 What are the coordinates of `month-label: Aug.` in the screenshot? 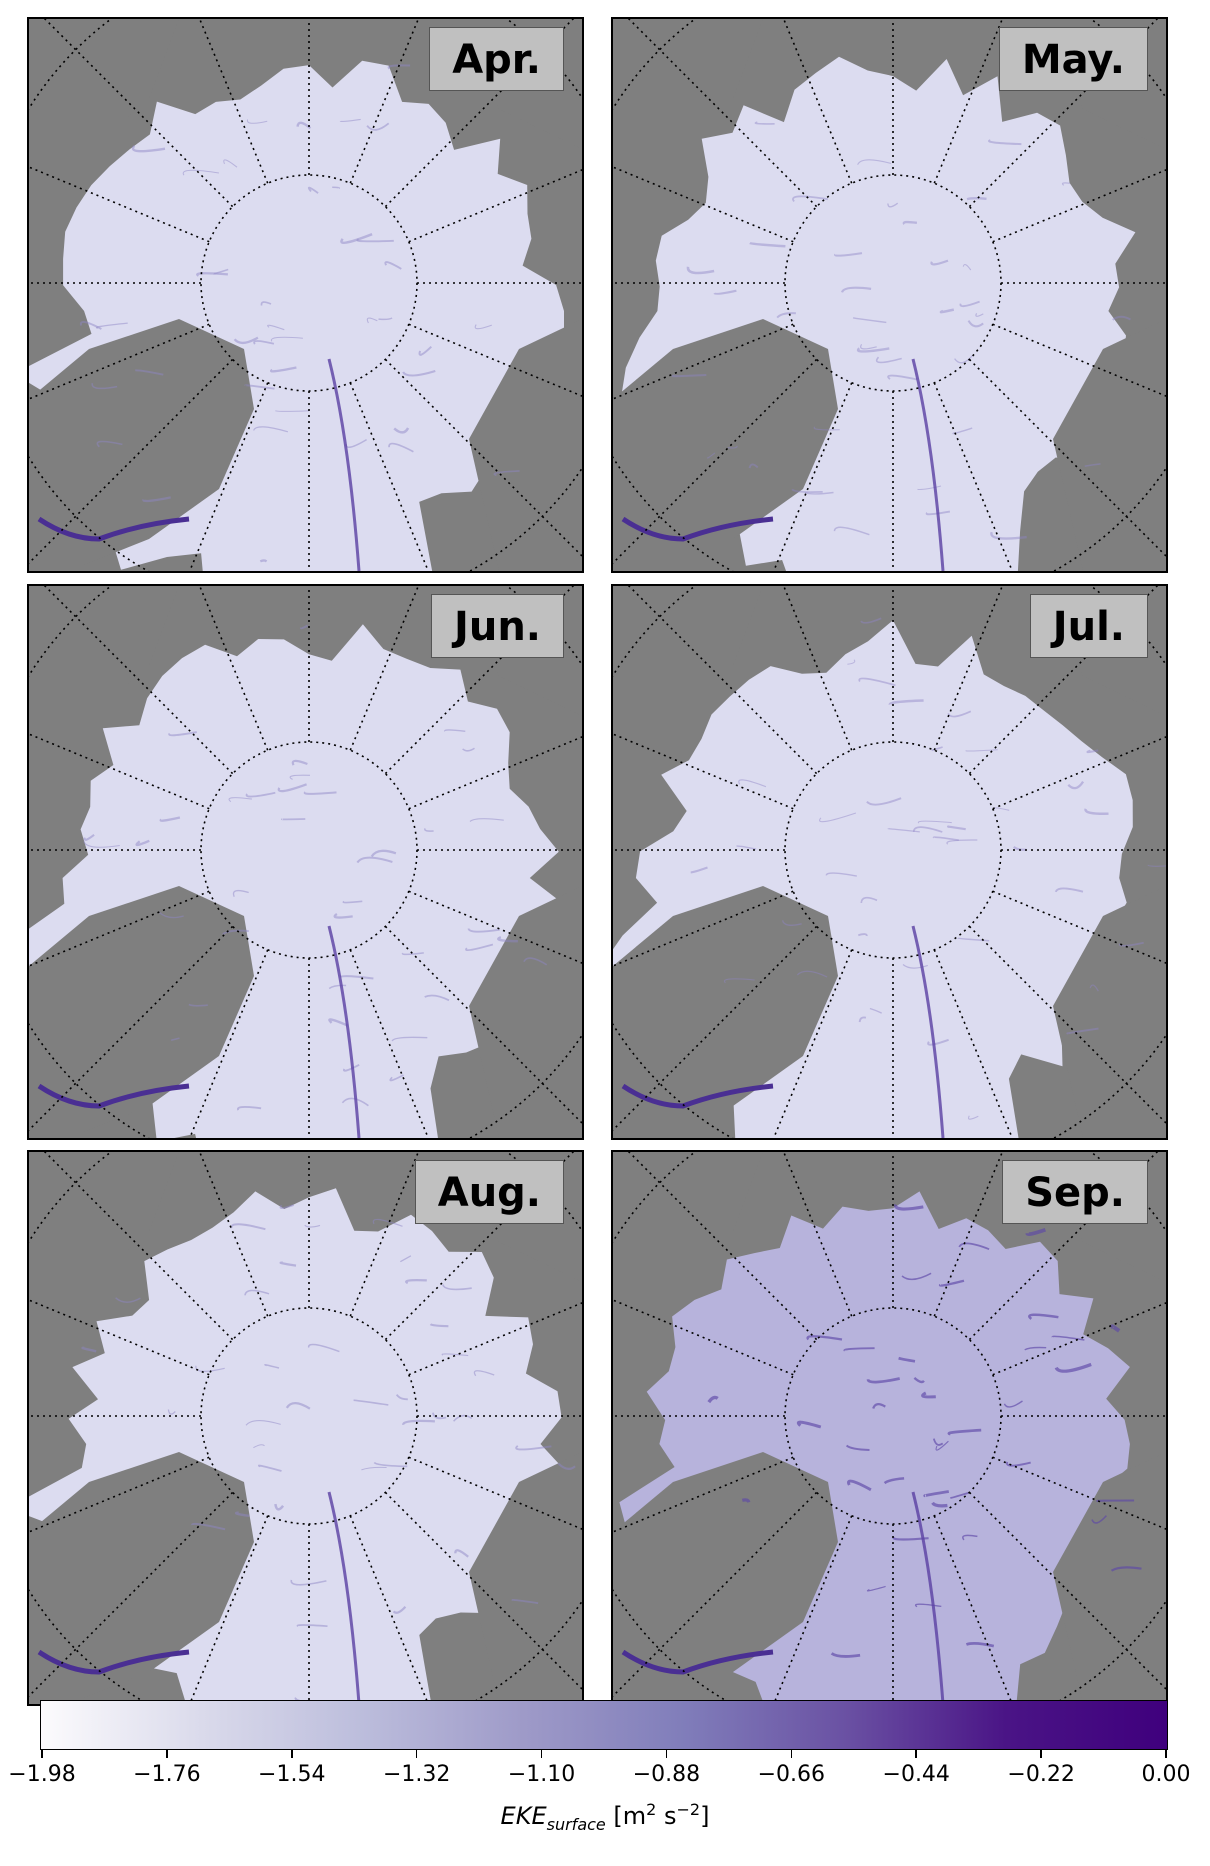 It's located at (489, 1192).